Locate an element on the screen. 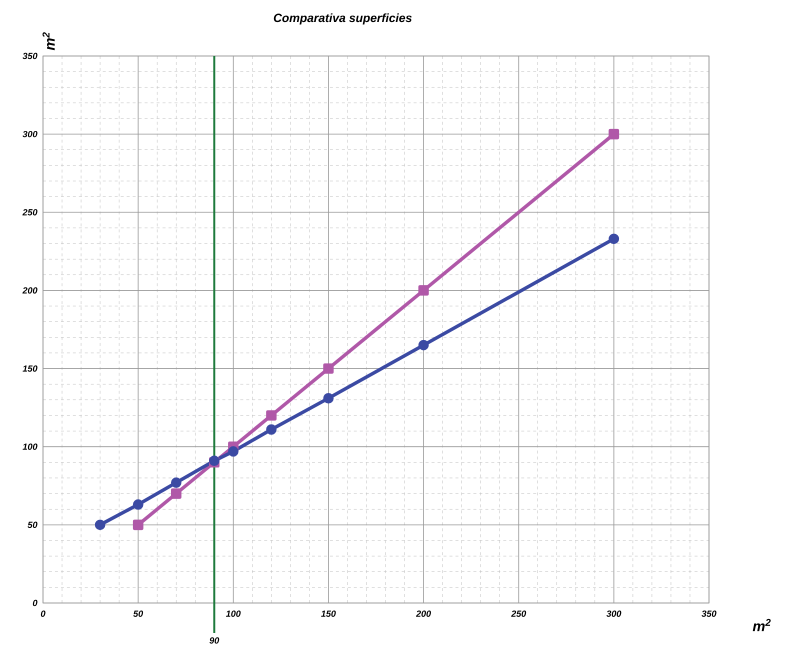  x-tick-label: 200 is located at coordinates (423, 613).